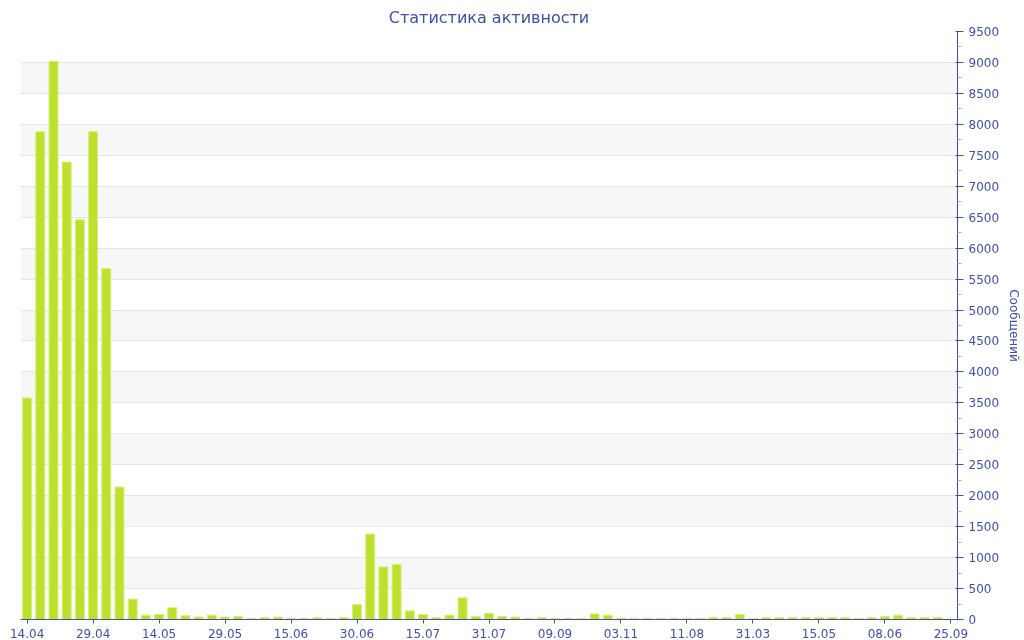  I want to click on x-tick-label: 09.09, so click(555, 633).